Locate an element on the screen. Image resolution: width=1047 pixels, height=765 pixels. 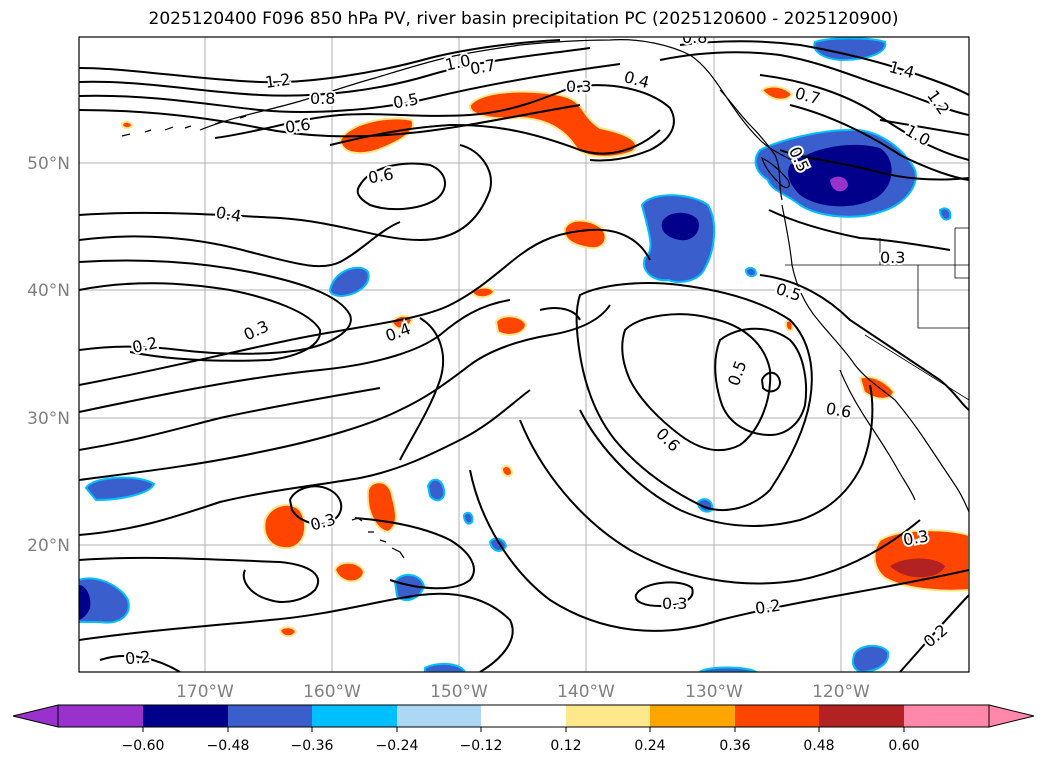
colorbar-tick-label: −0.24 is located at coordinates (397, 746).